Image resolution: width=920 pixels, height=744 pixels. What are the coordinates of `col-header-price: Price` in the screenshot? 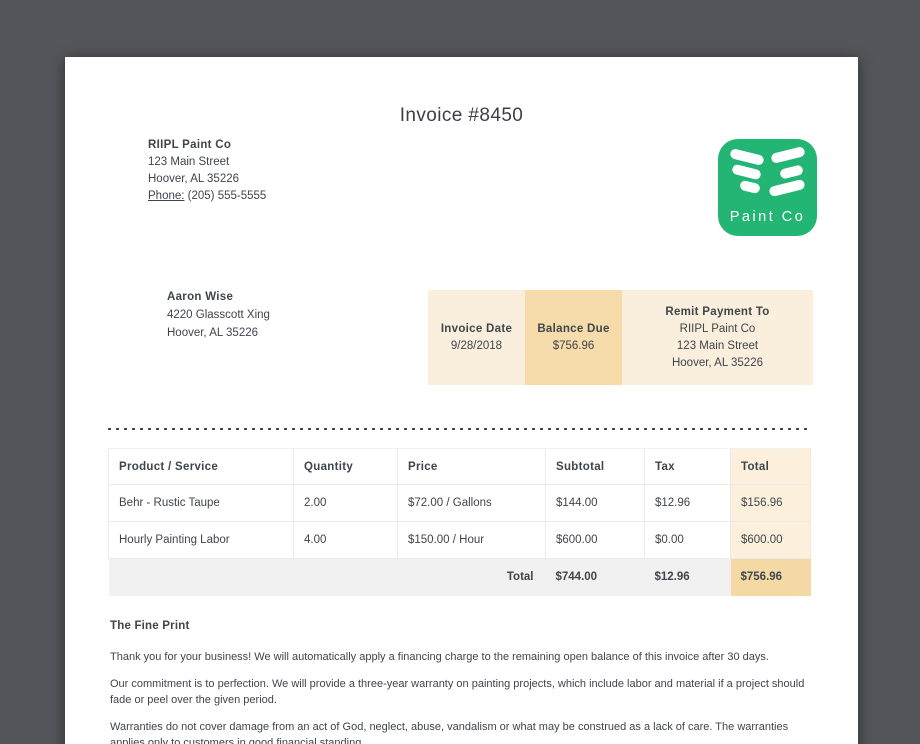 It's located at (471, 466).